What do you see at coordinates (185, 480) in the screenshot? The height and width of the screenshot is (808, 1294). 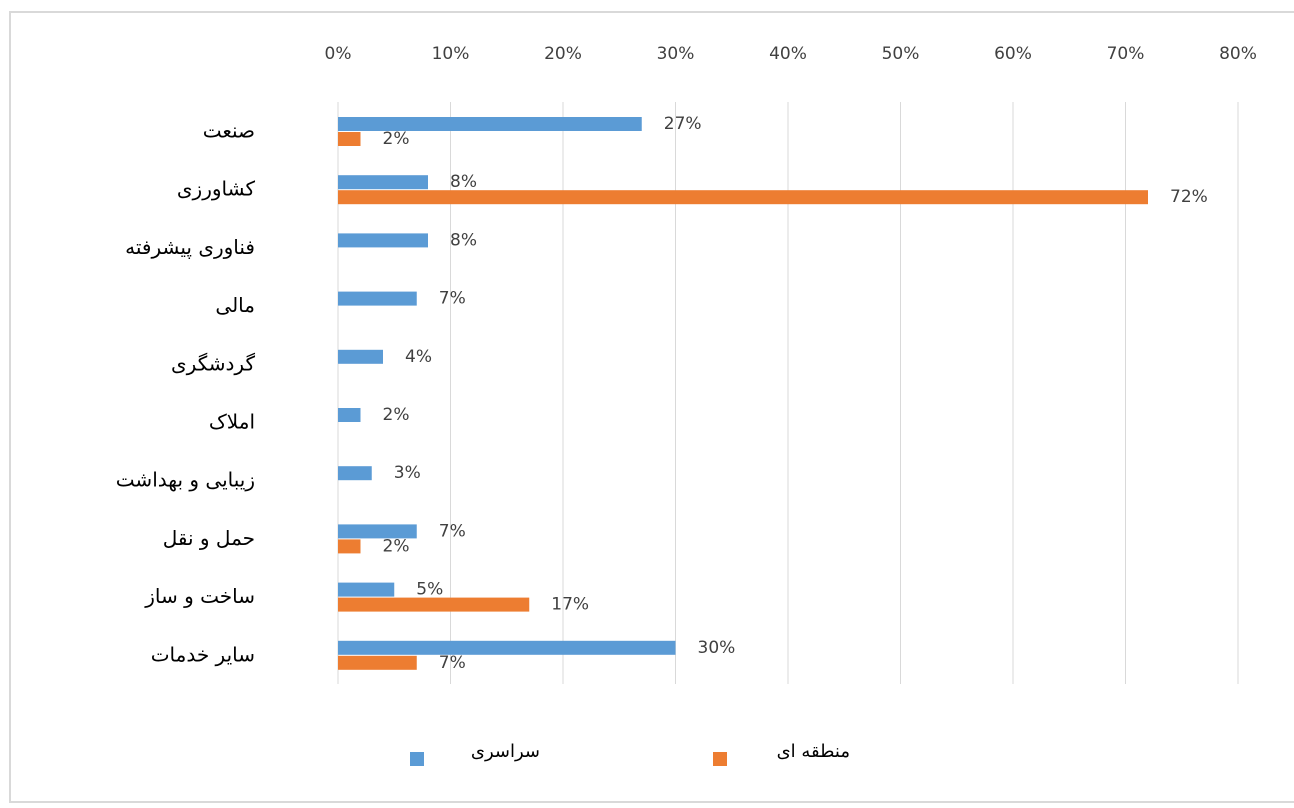 I see `category-label: زیبایی و بهداشت` at bounding box center [185, 480].